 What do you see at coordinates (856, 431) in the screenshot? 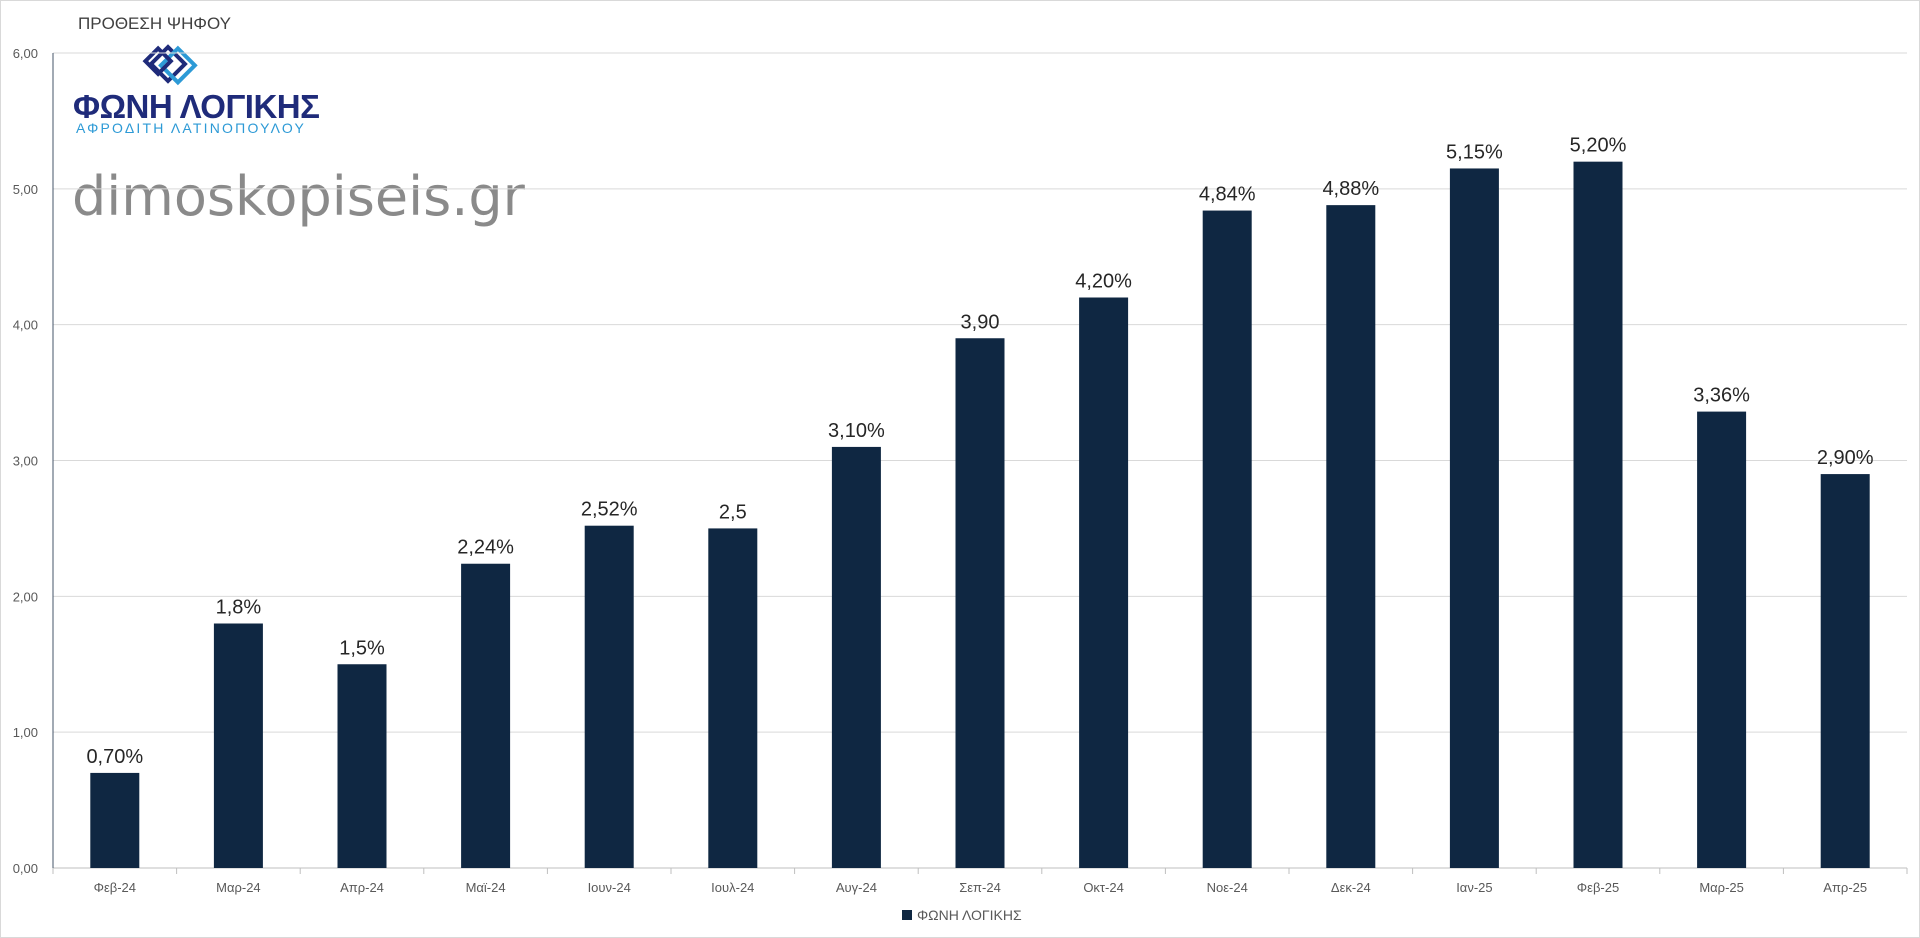
I see `data-label: 3,10%` at bounding box center [856, 431].